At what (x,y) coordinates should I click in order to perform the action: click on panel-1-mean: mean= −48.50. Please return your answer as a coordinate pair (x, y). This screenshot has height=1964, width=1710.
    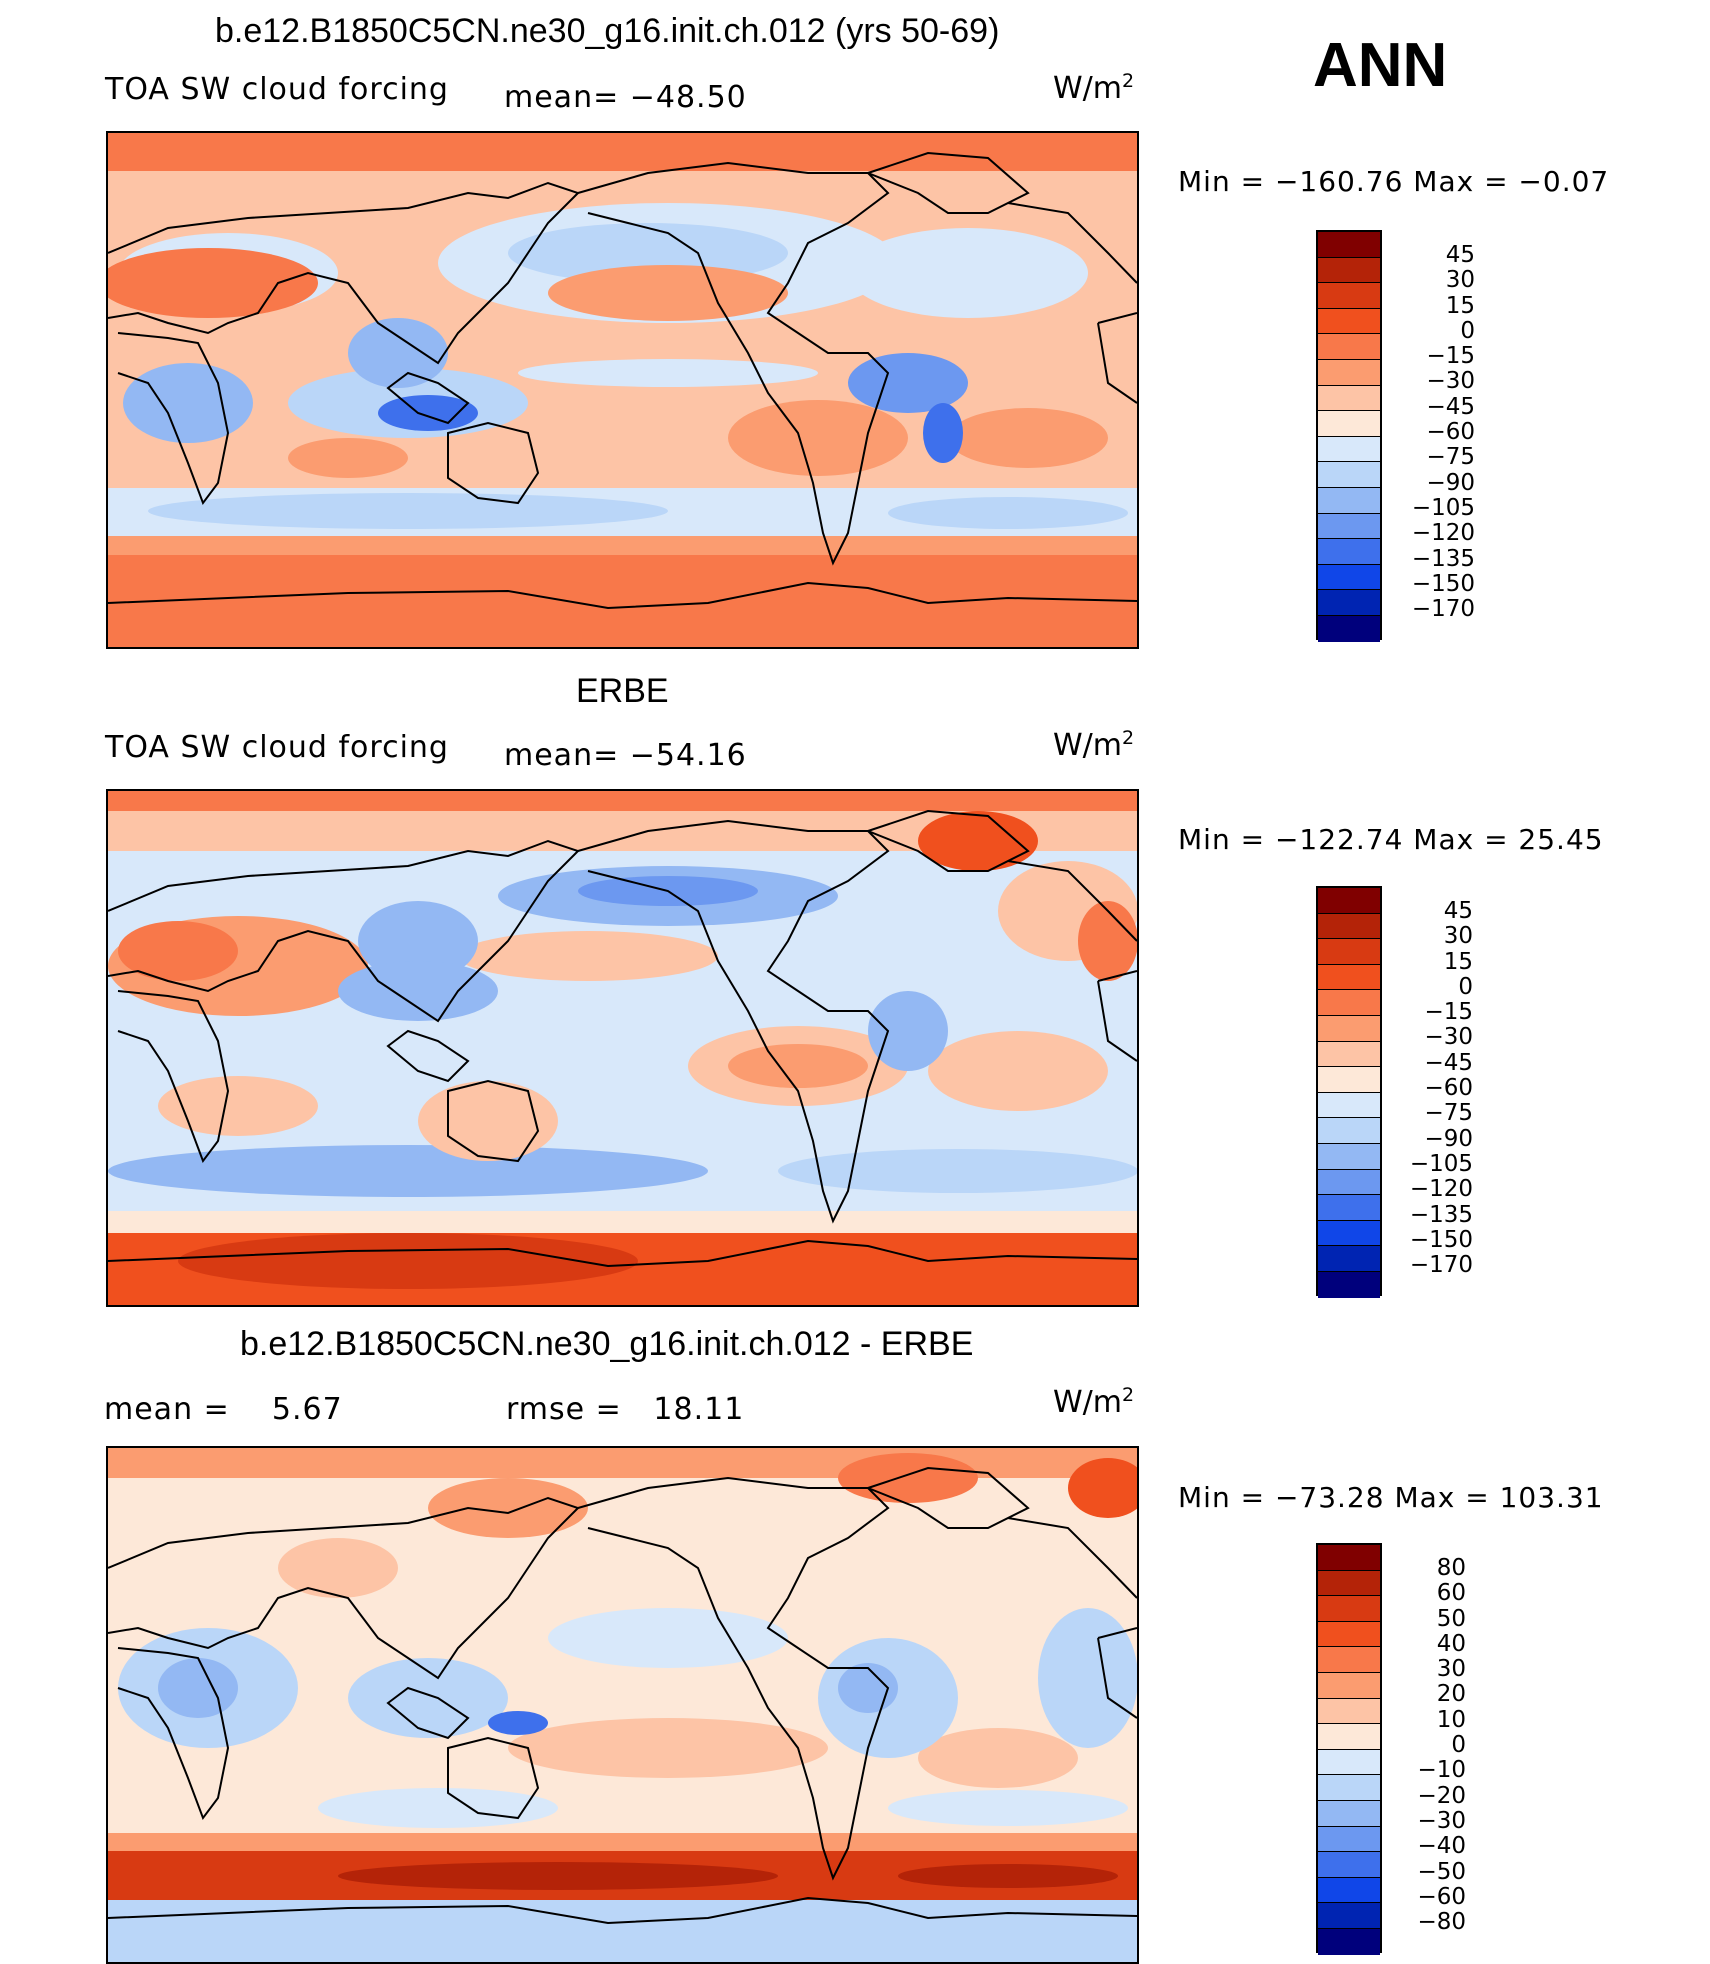
    Looking at the image, I should click on (625, 97).